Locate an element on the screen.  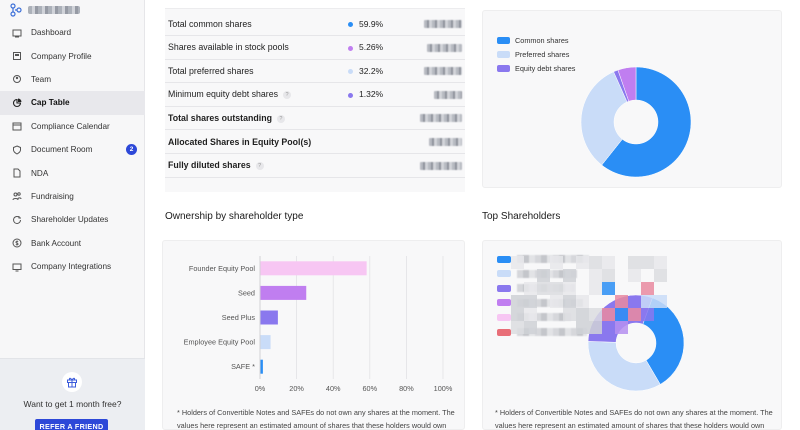
shield-icon is located at coordinates (17, 150).